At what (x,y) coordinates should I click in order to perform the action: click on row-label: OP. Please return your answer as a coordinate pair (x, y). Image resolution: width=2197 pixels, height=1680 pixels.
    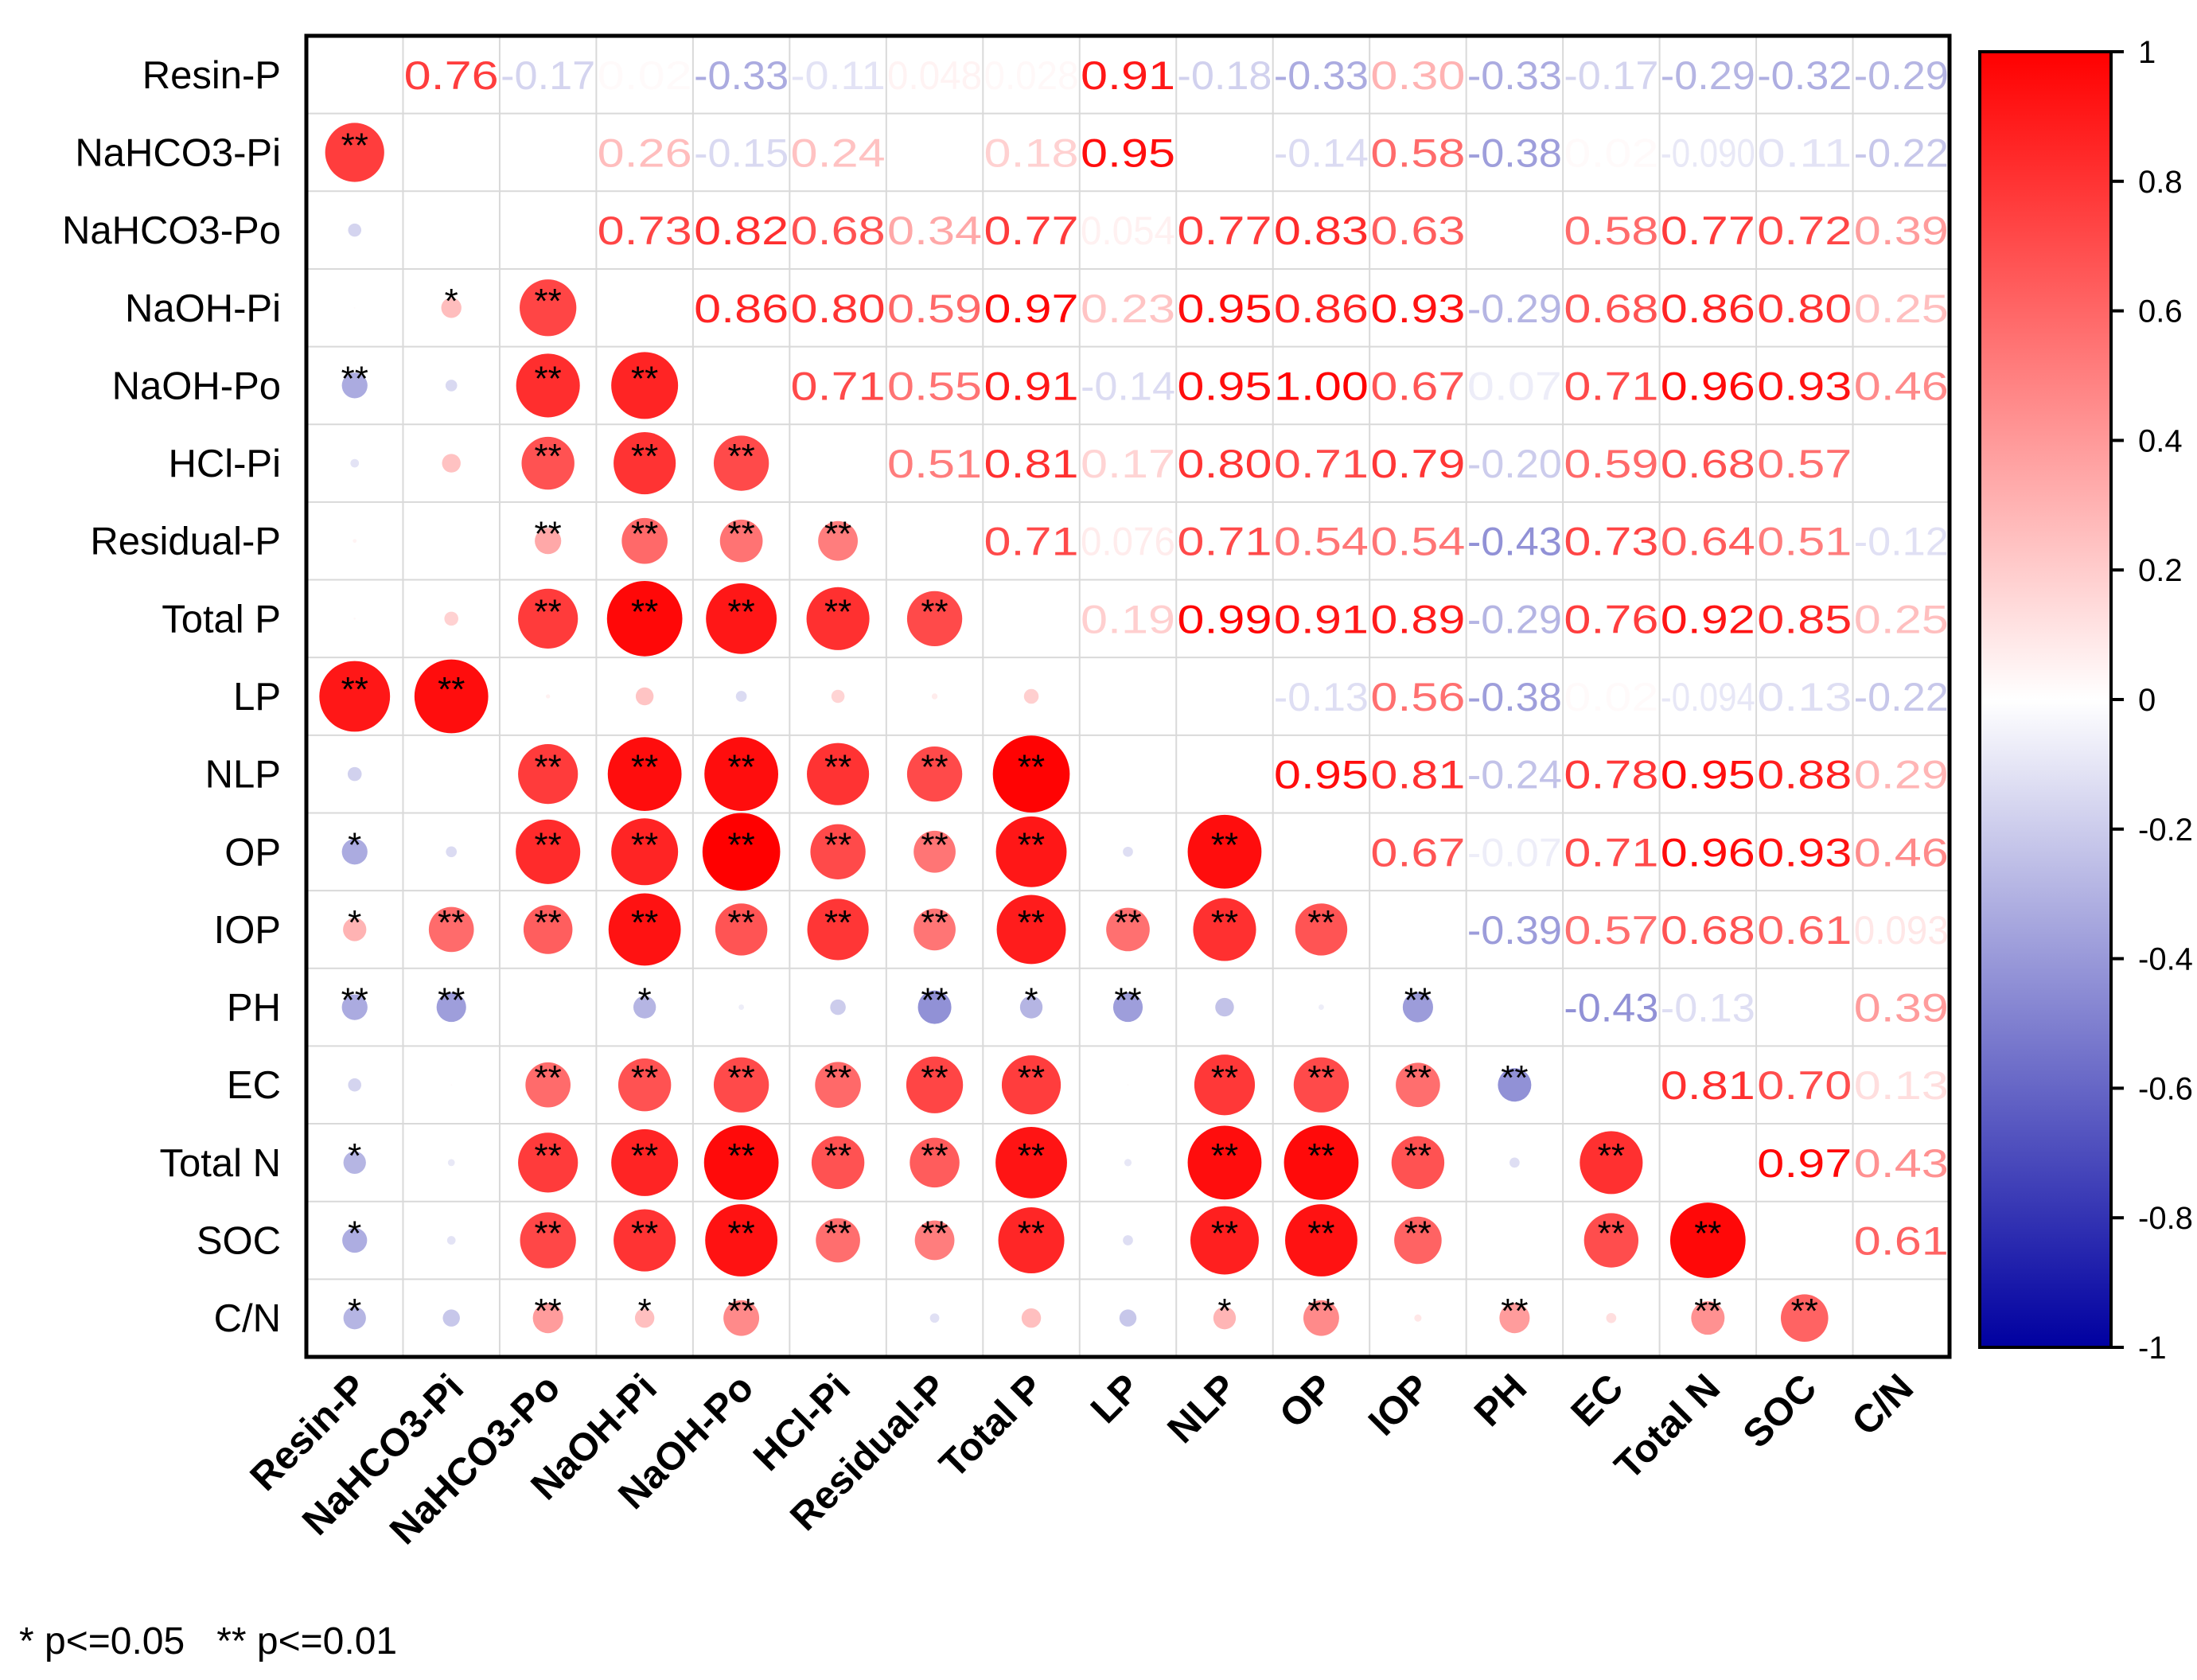
    Looking at the image, I should click on (252, 852).